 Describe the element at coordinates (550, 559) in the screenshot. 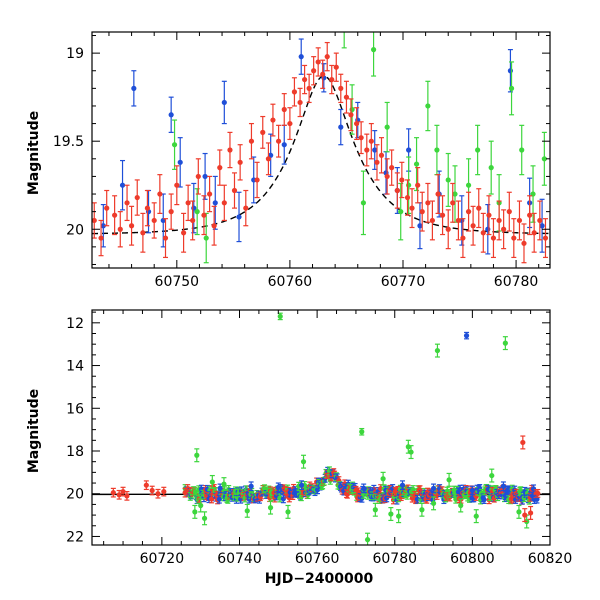

I see `x-tick-label: 60820` at that location.